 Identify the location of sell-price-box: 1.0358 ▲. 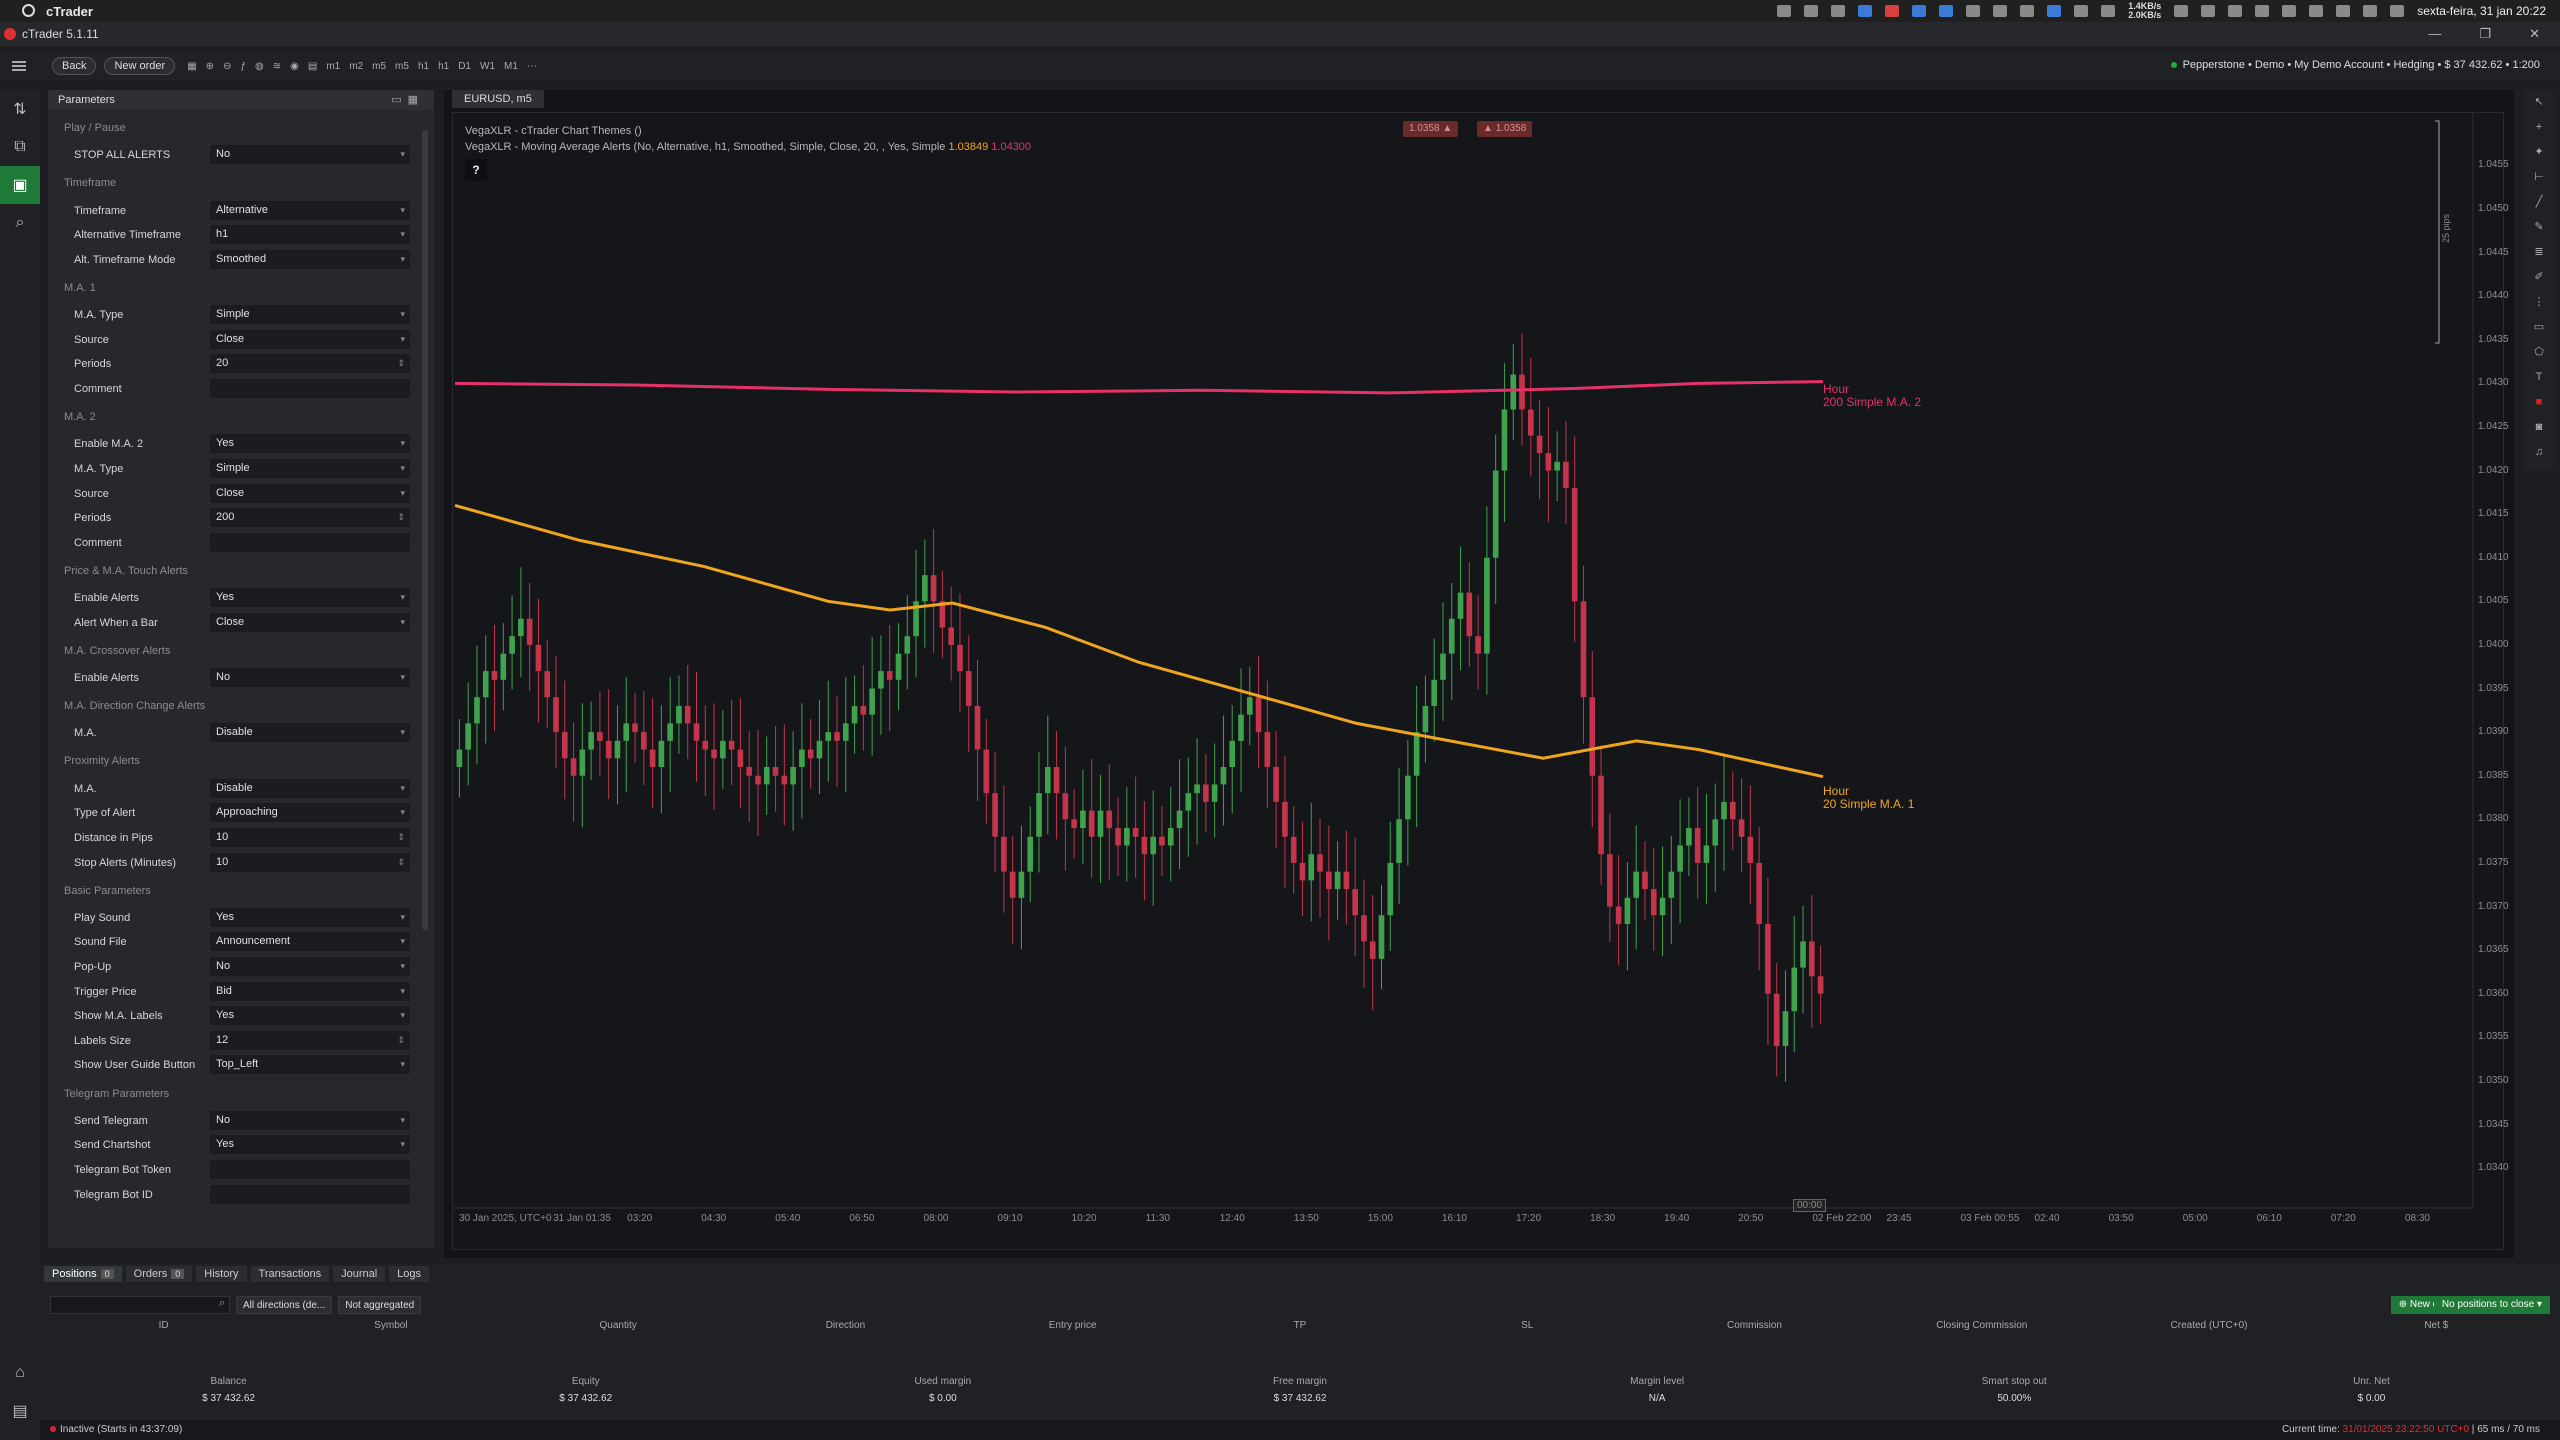
(1431, 129).